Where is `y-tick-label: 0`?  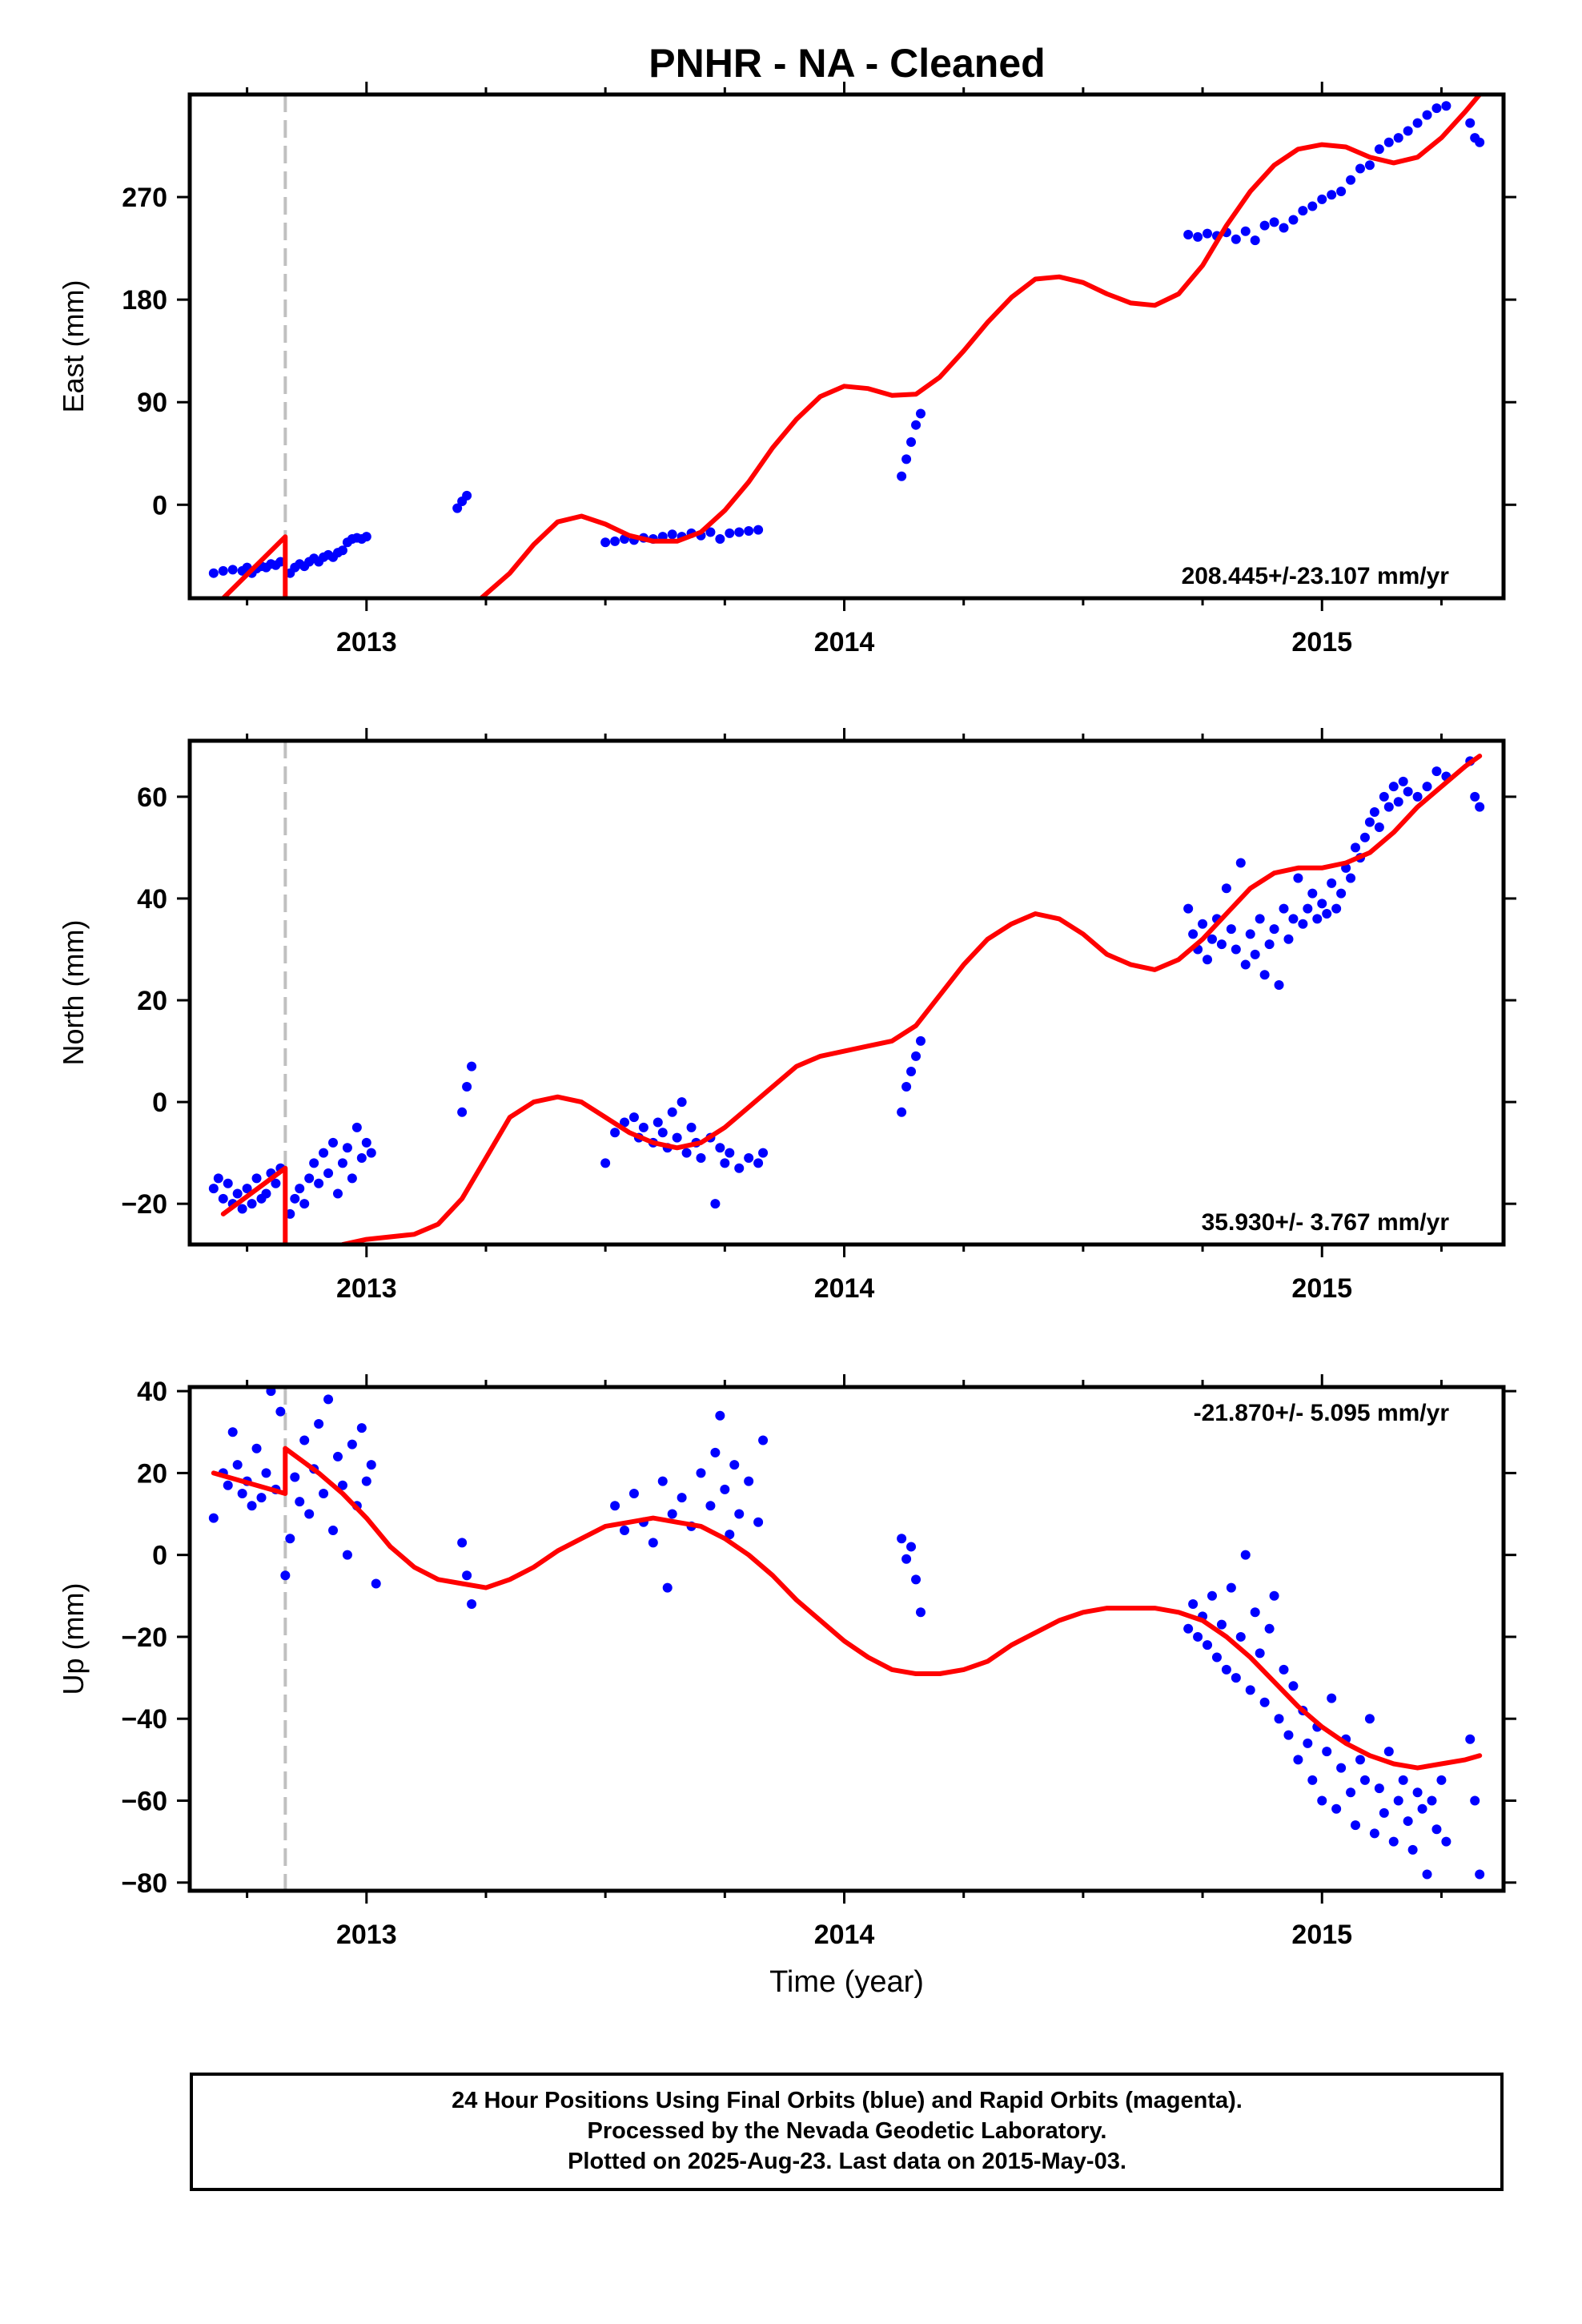
y-tick-label: 0 is located at coordinates (159, 505).